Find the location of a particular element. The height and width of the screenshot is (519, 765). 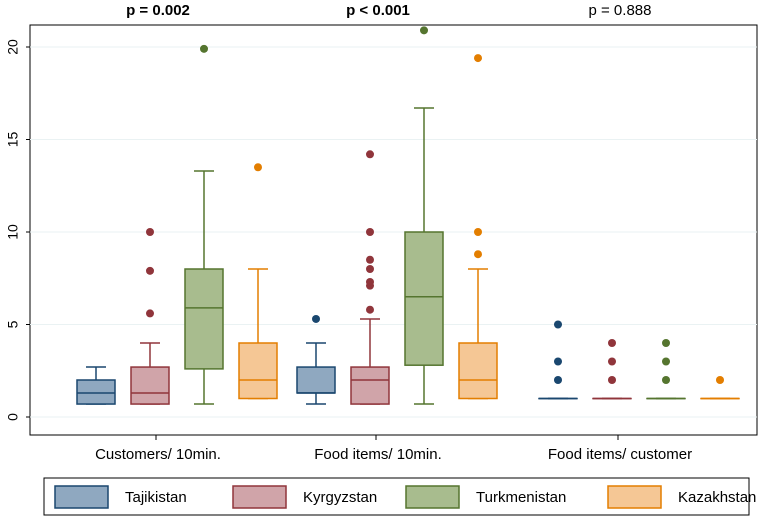

y-axis: 0 5 10 15 20 is located at coordinates (17, 230).